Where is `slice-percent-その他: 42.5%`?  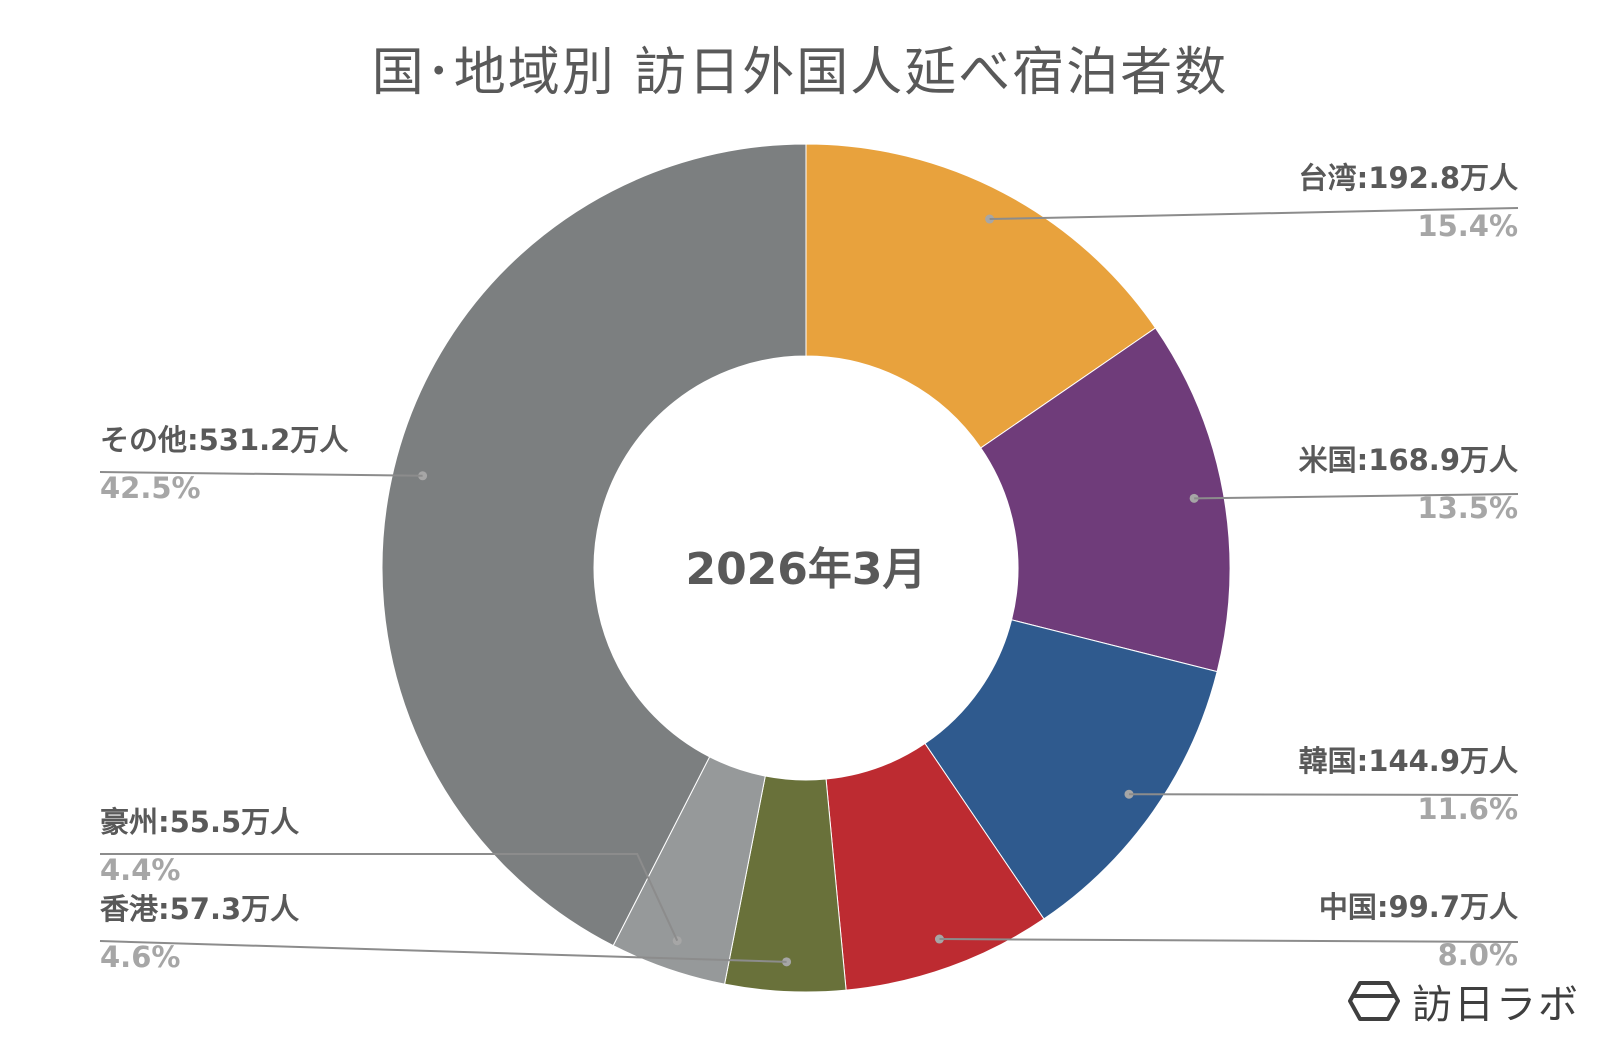 slice-percent-その他: 42.5% is located at coordinates (150, 488).